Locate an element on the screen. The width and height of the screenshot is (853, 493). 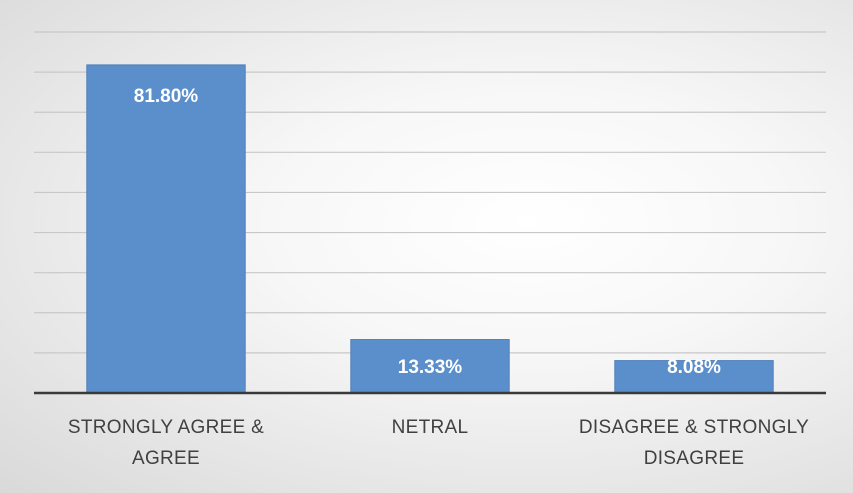
x-tick-label: DISAGREE & STRONGLY DISAGREE is located at coordinates (694, 443).